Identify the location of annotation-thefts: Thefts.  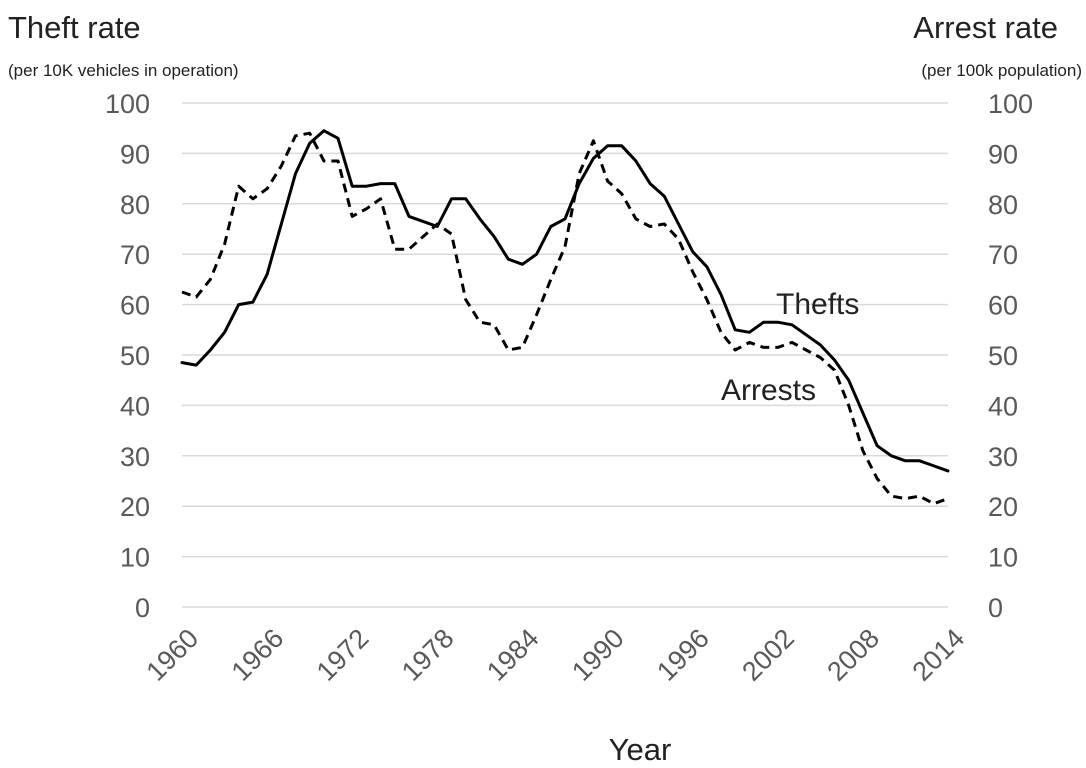
(817, 304).